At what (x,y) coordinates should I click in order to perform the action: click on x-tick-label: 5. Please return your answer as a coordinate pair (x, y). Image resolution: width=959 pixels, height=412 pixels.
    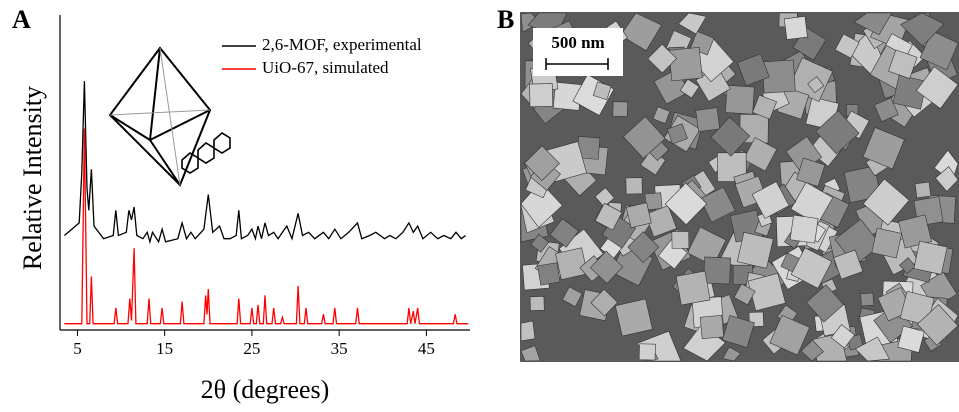
    Looking at the image, I should click on (77, 348).